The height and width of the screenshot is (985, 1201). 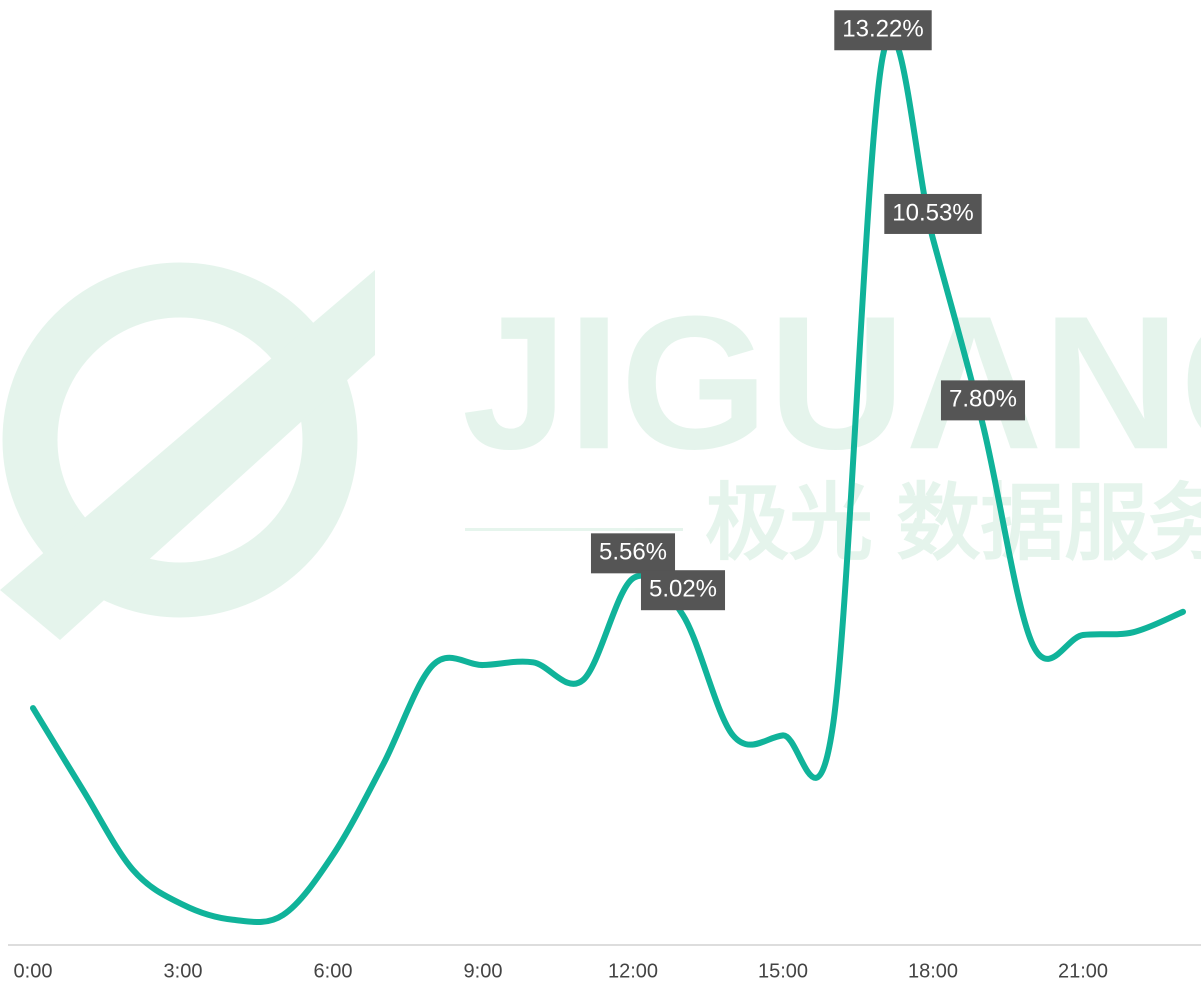 I want to click on data-label: 7.80%, so click(x=983, y=400).